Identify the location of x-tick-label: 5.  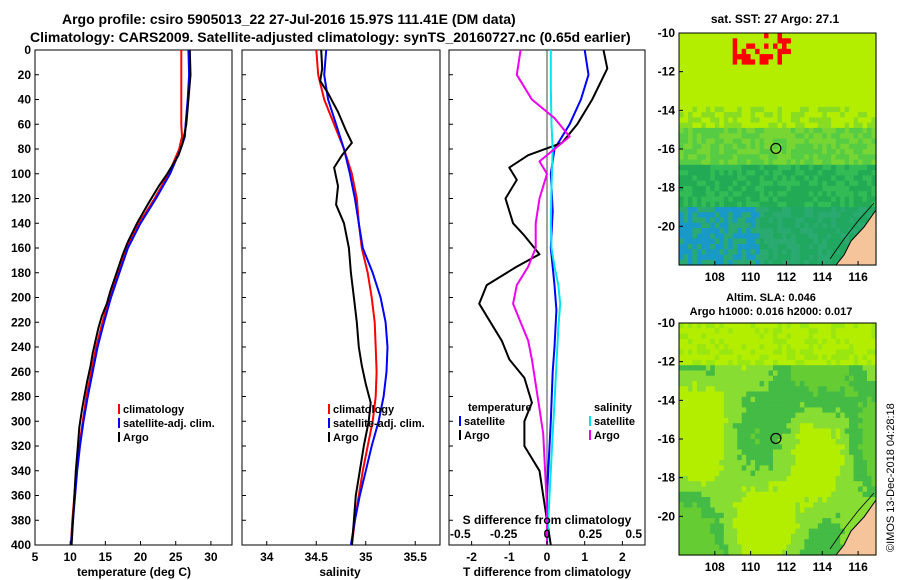
(35, 557).